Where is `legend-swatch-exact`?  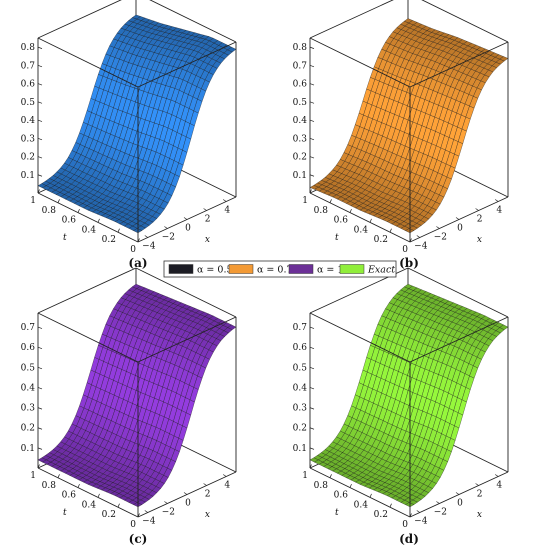 legend-swatch-exact is located at coordinates (352, 269).